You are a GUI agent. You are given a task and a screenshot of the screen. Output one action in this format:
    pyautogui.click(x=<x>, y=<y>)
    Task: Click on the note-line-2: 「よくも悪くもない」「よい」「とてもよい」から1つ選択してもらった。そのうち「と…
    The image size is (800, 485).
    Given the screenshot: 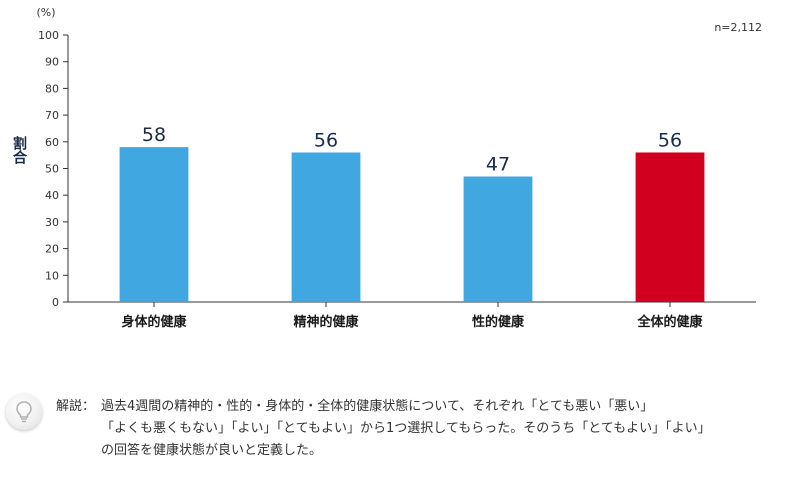 What is the action you would take?
    pyautogui.click(x=406, y=428)
    